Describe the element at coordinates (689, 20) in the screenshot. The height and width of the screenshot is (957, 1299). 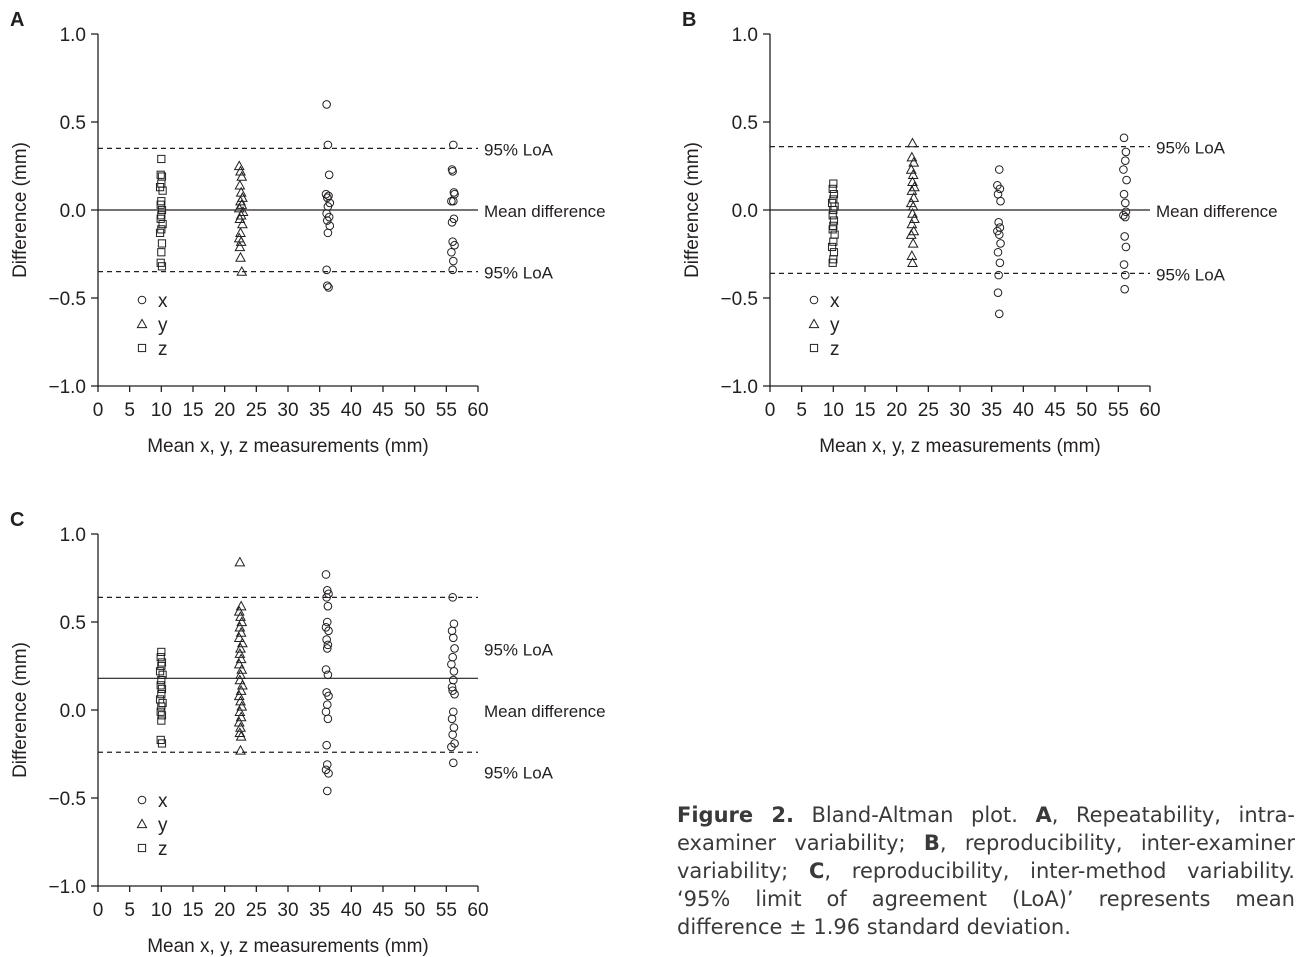
I see `panel-label: B` at that location.